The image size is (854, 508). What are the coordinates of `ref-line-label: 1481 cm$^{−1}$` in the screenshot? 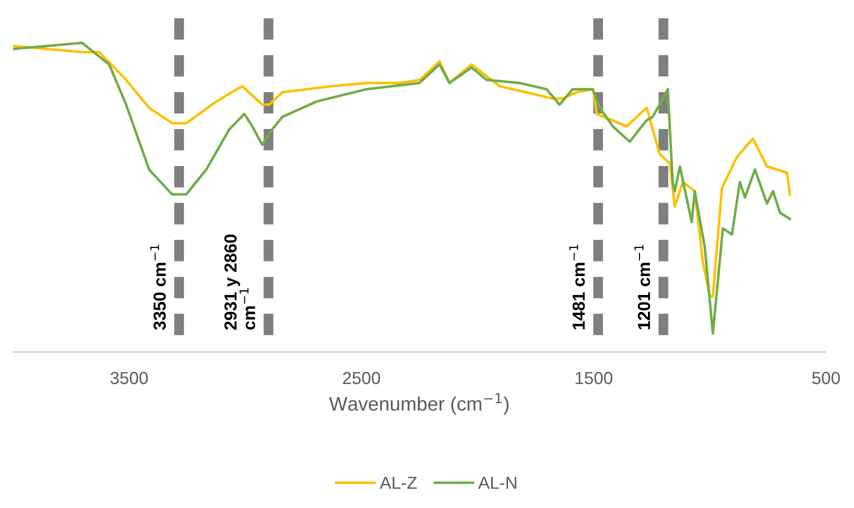 It's located at (577, 287).